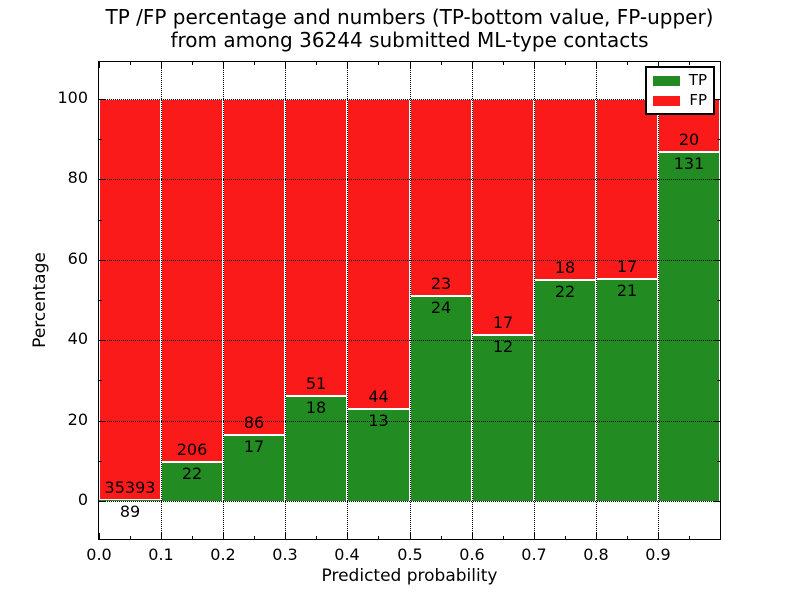 This screenshot has width=800, height=600. I want to click on x-tick-label: 0.1, so click(161, 554).